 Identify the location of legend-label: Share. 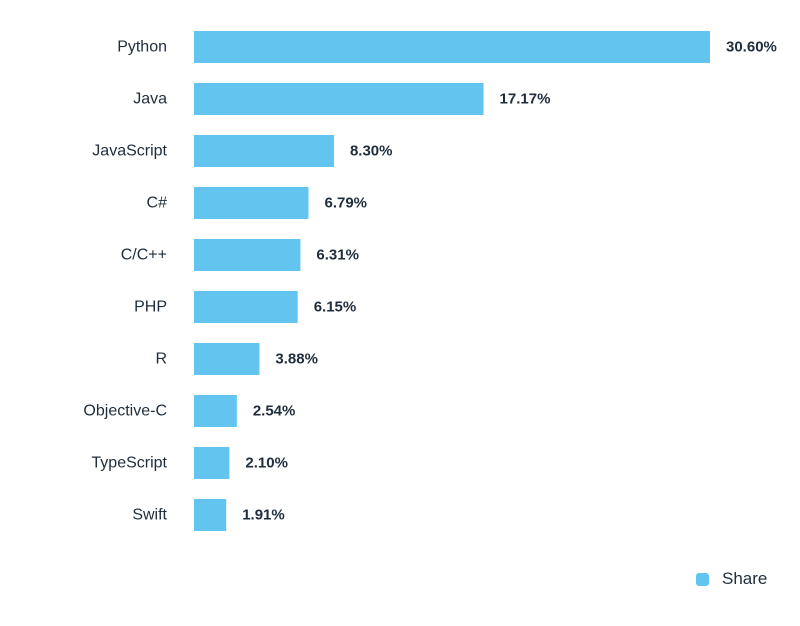
(745, 578).